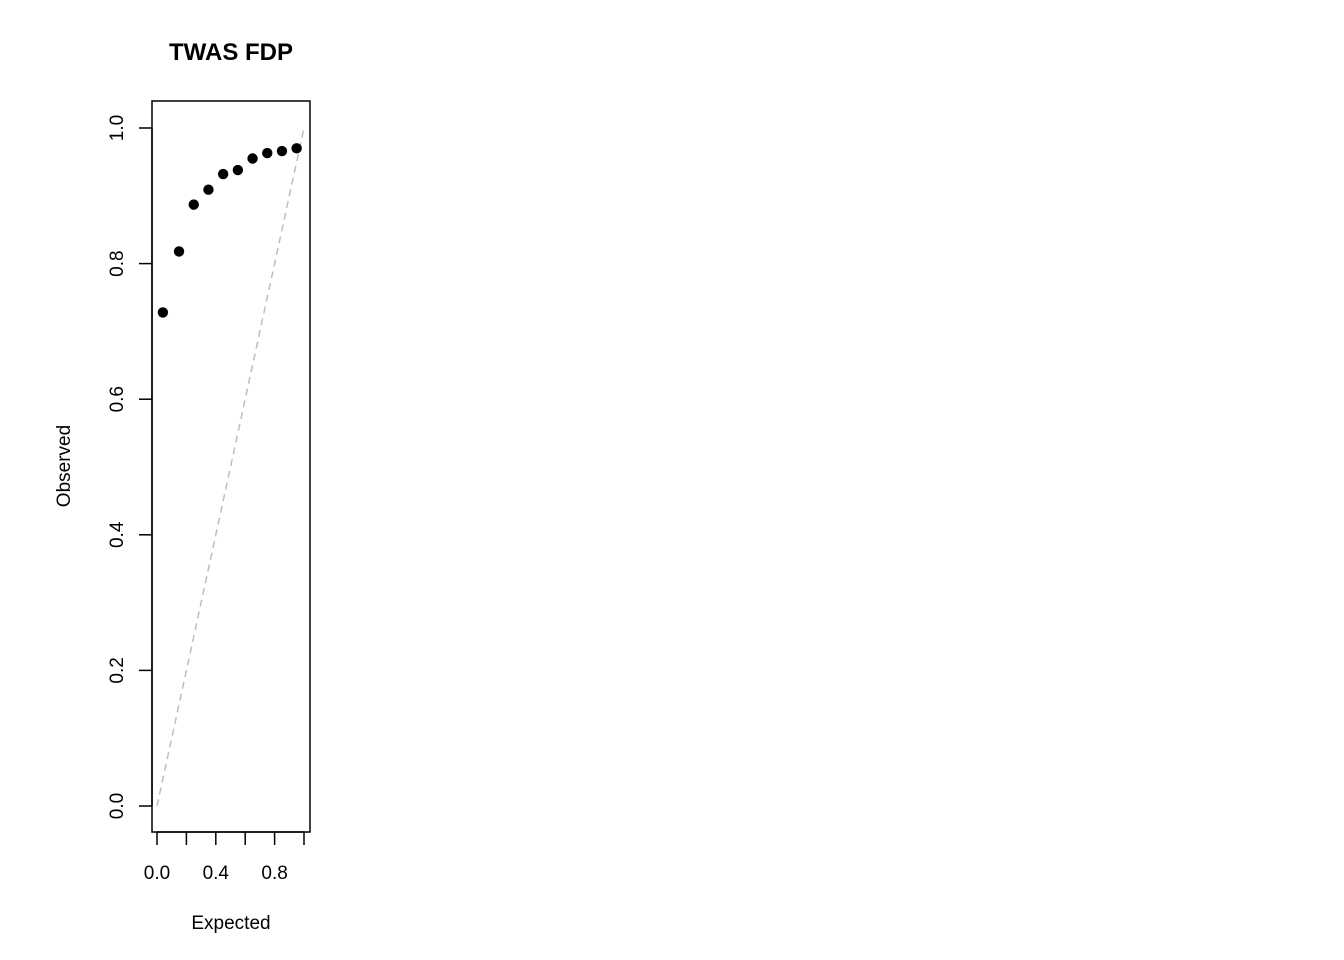 The width and height of the screenshot is (1344, 960). I want to click on y-tick-label: 0.2, so click(117, 670).